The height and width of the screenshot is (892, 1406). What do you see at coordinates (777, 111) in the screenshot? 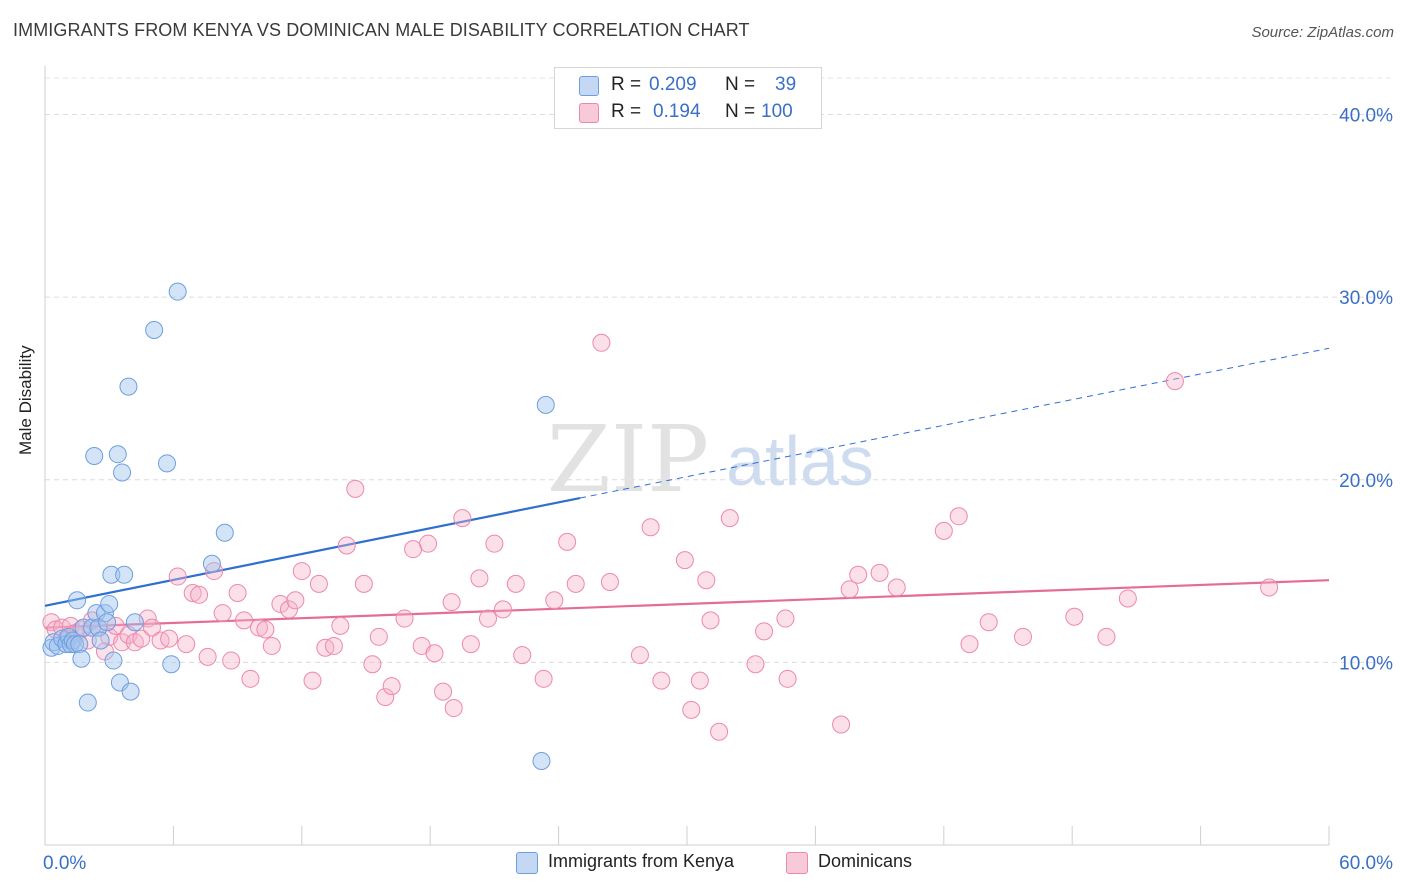
I see `legend-n-value-dominicans: 100` at bounding box center [777, 111].